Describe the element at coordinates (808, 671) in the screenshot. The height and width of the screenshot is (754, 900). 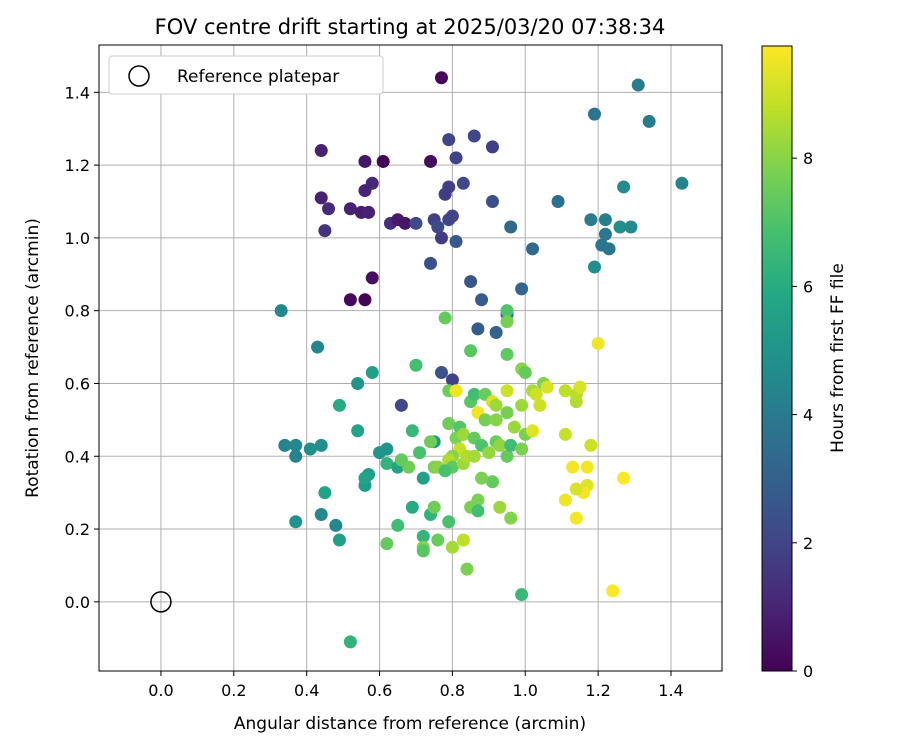
I see `colorbar-tick-label: 0` at that location.